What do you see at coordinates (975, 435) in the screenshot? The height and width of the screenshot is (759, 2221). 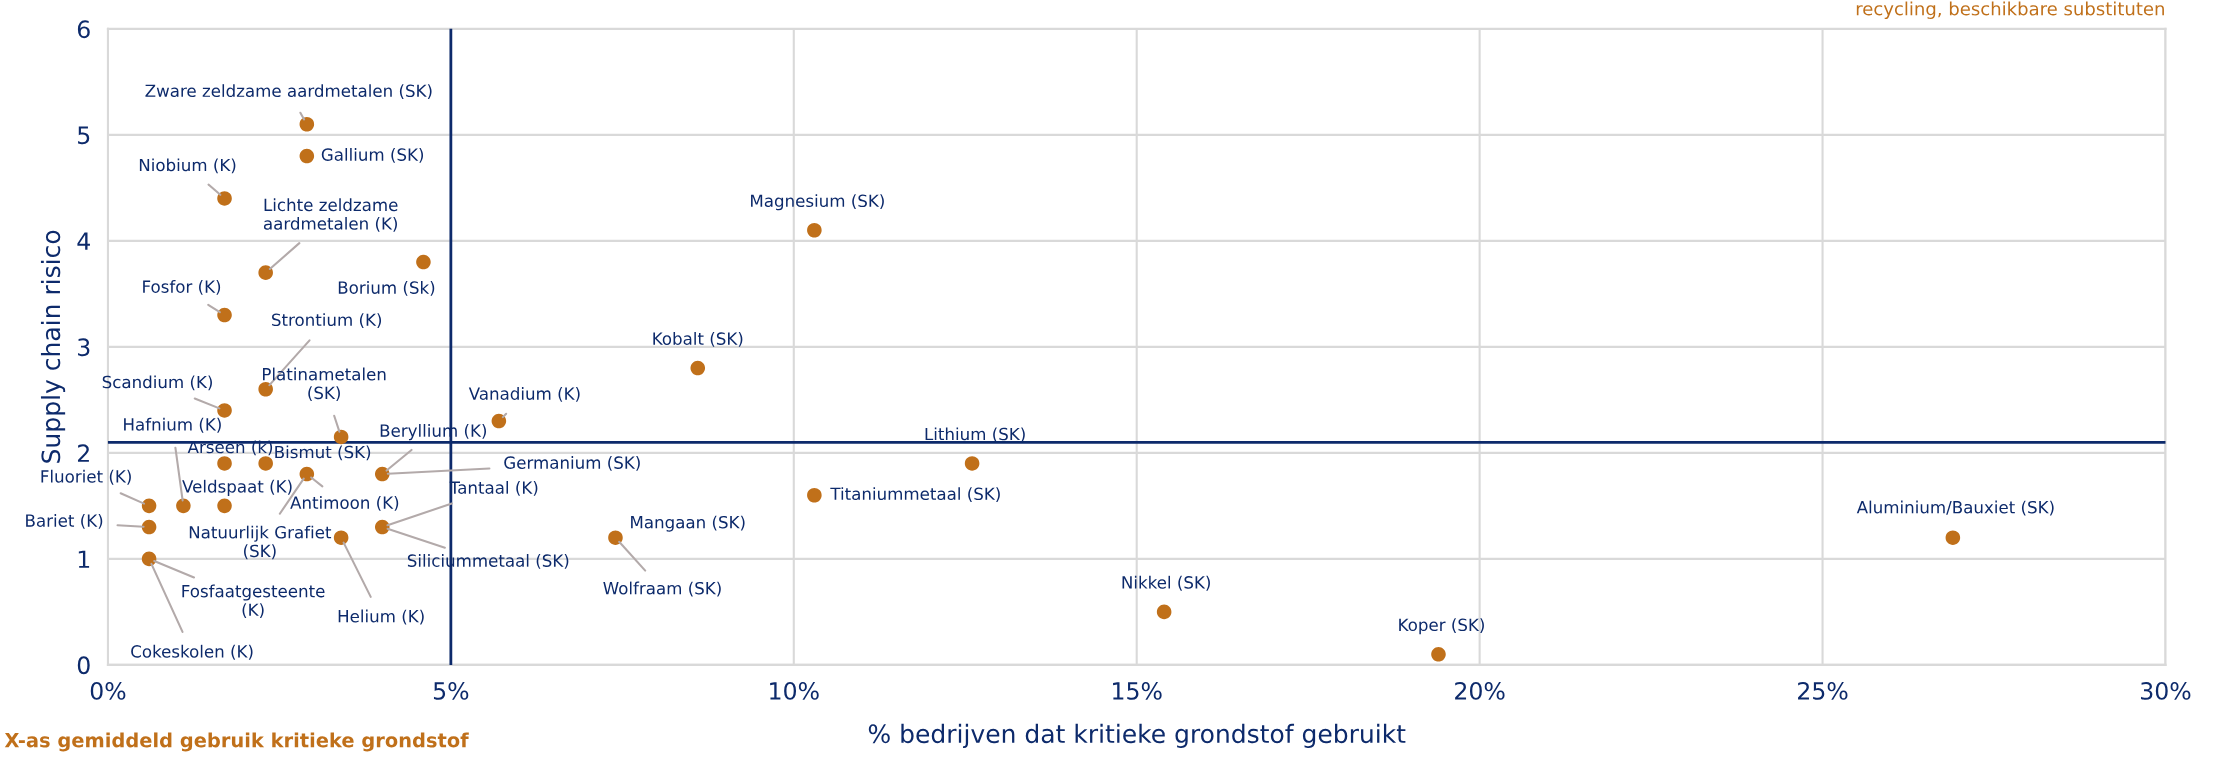 I see `annotation: Lithium (SK)` at bounding box center [975, 435].